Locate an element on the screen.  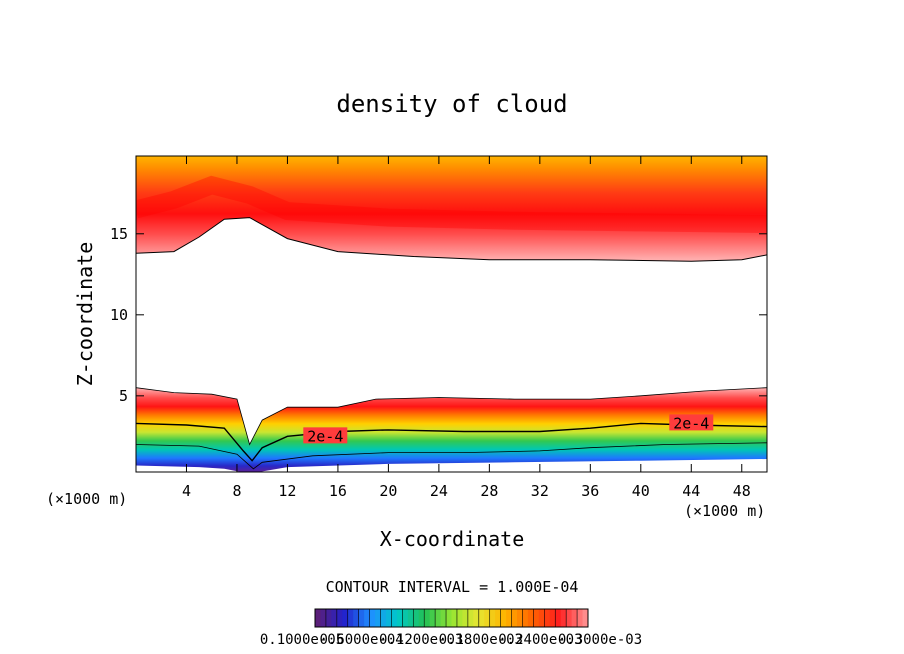
colorbar-label-5: 0.3000e-03 is located at coordinates (600, 640).